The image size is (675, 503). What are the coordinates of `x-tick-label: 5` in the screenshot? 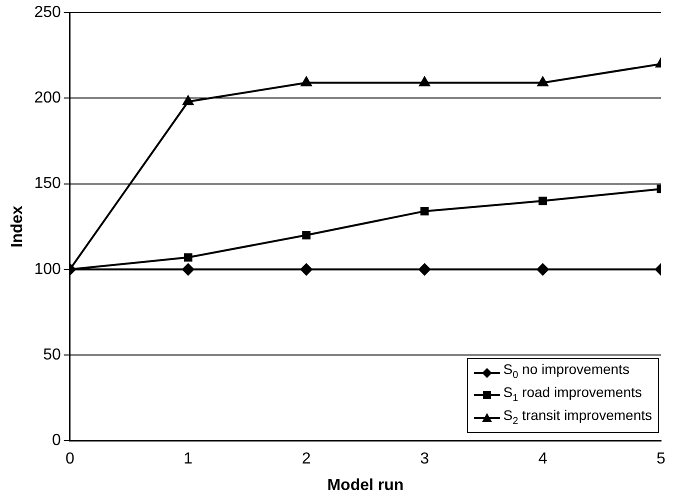 It's located at (661, 459).